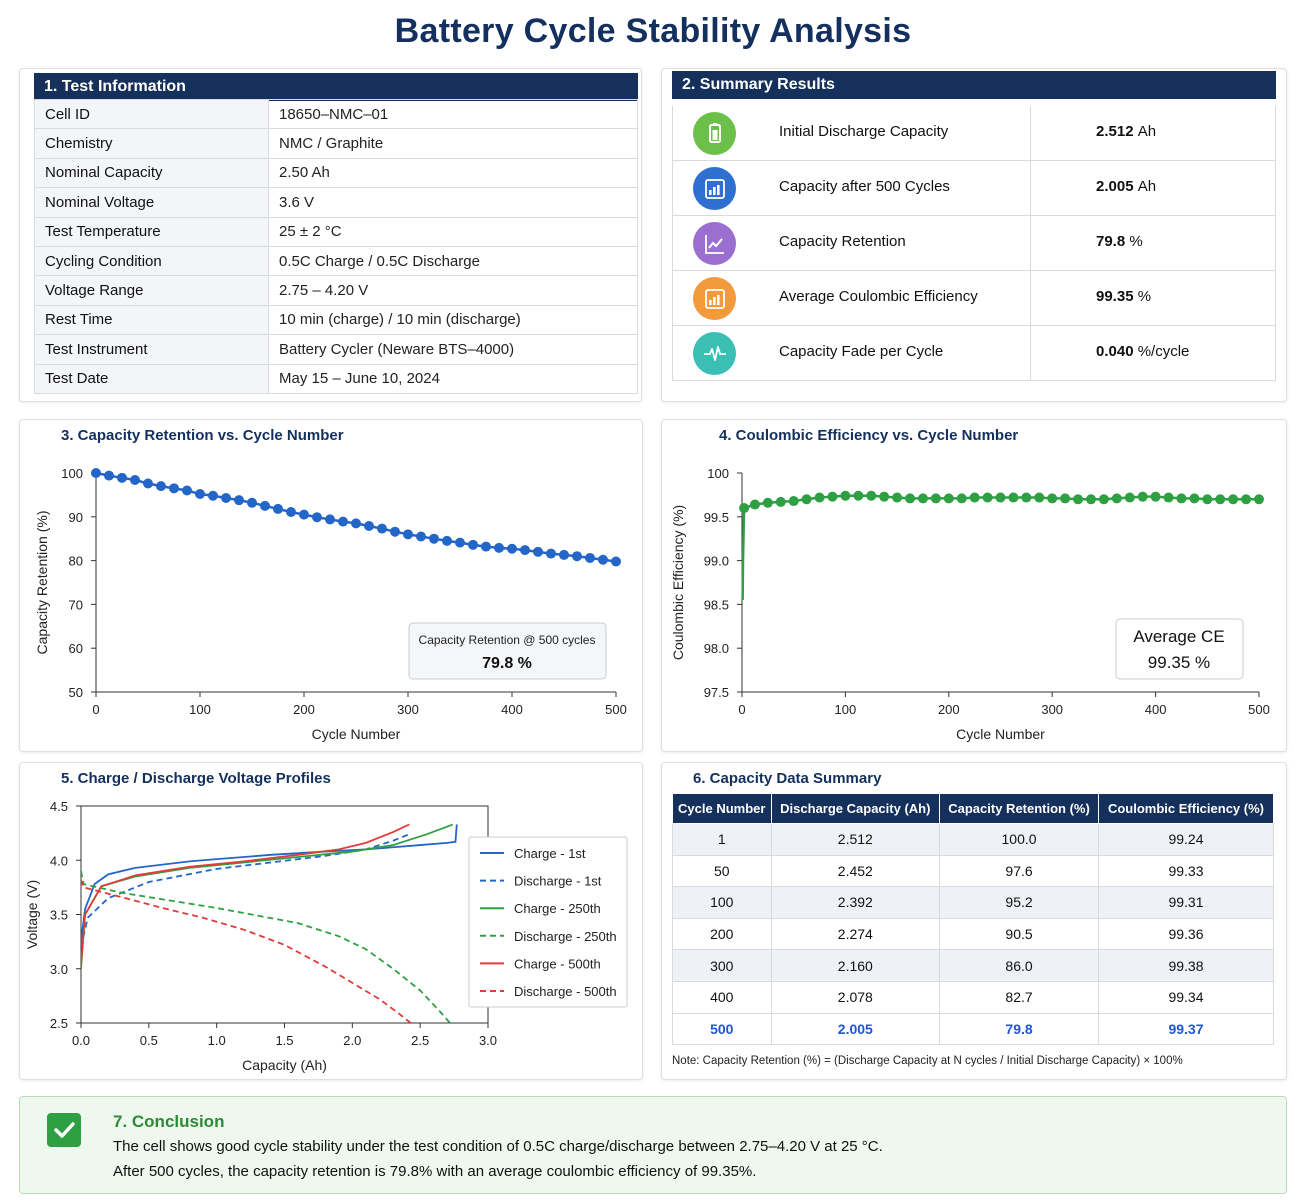 This screenshot has width=1306, height=1204. I want to click on summary-row: Capacity after 500 Cycles 2.005 Ah, so click(974, 188).